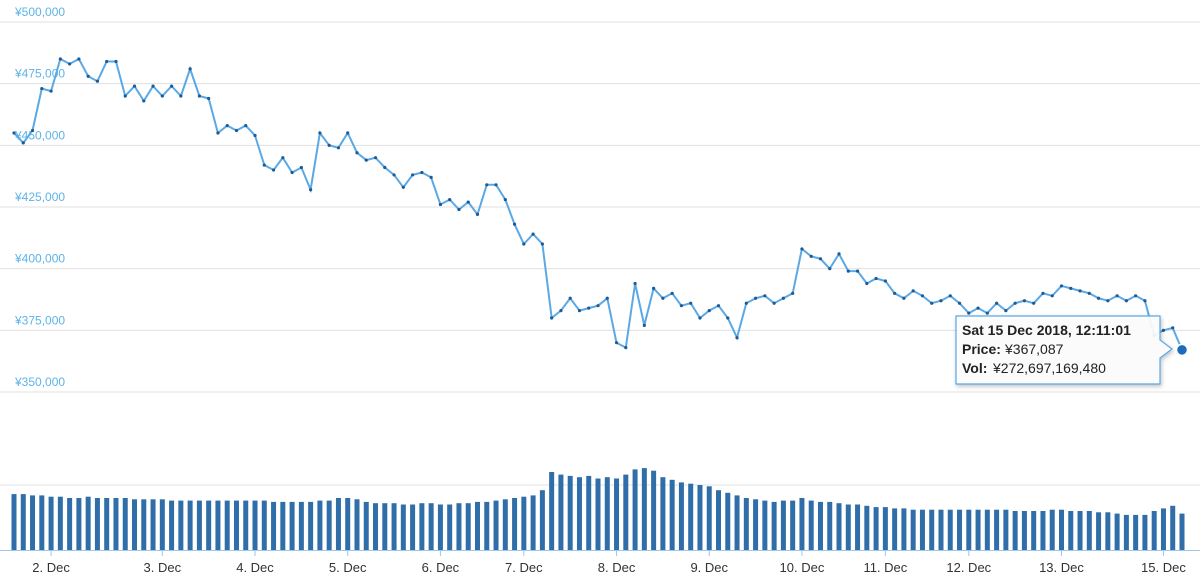  What do you see at coordinates (1163, 567) in the screenshot?
I see `x-tick-label: 15. Dec` at bounding box center [1163, 567].